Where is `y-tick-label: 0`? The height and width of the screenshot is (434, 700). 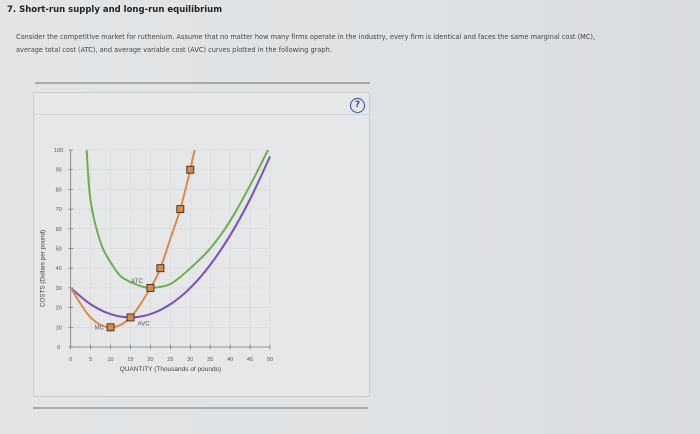 y-tick-label: 0 is located at coordinates (58, 348).